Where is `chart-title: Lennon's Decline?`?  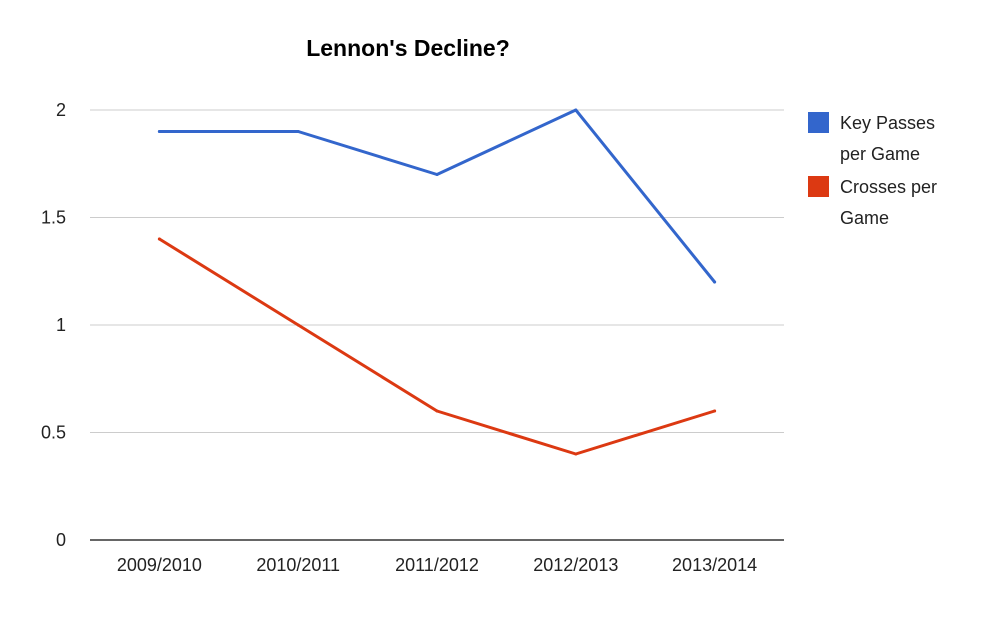 chart-title: Lennon's Decline? is located at coordinates (408, 48).